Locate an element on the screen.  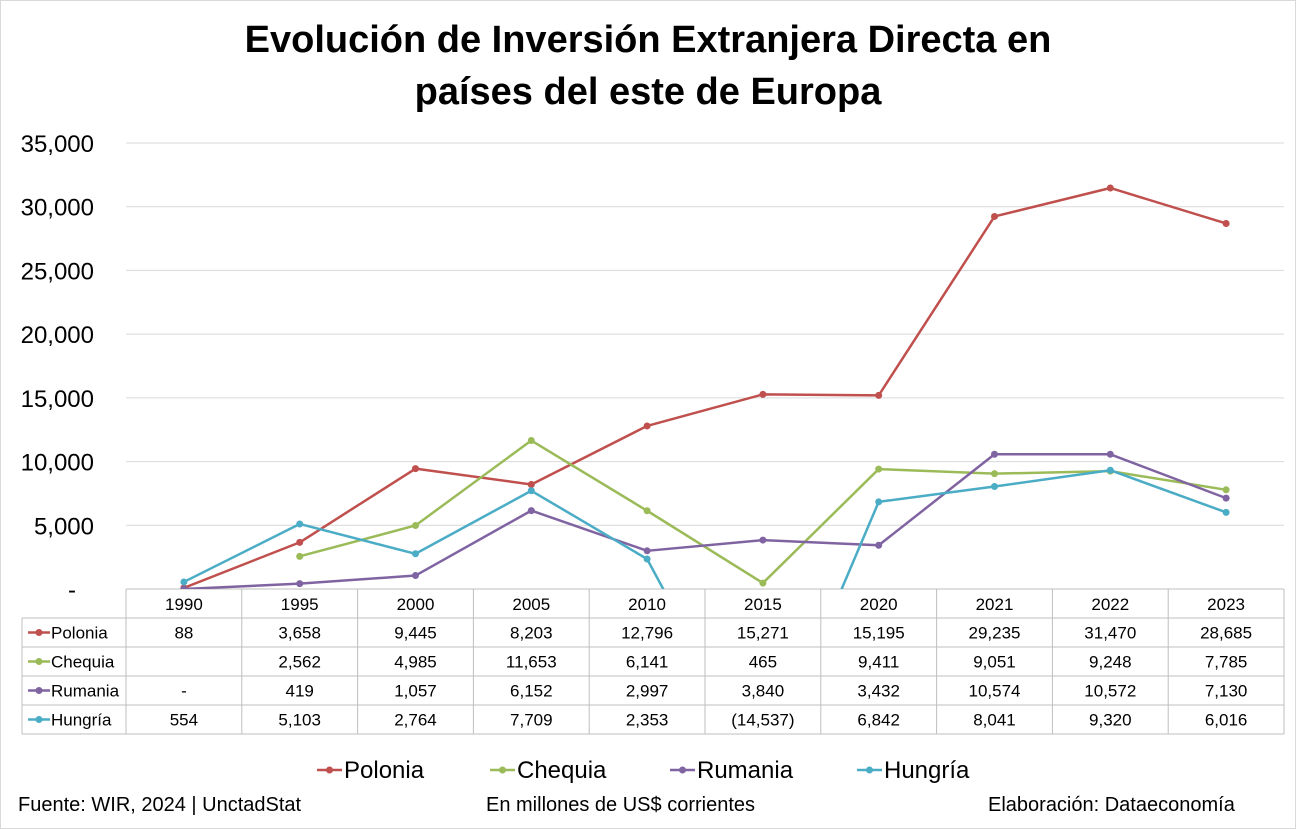
x-tick-label: 2015 is located at coordinates (763, 604).